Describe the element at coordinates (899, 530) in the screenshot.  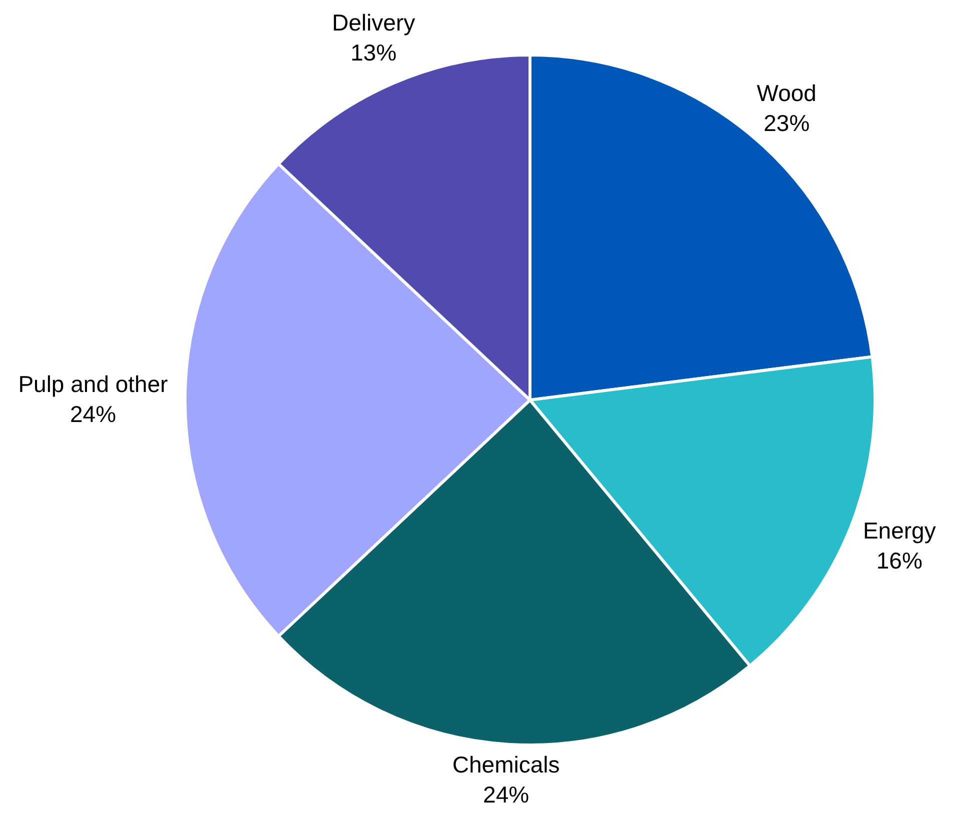
I see `slice-label: Energy` at that location.